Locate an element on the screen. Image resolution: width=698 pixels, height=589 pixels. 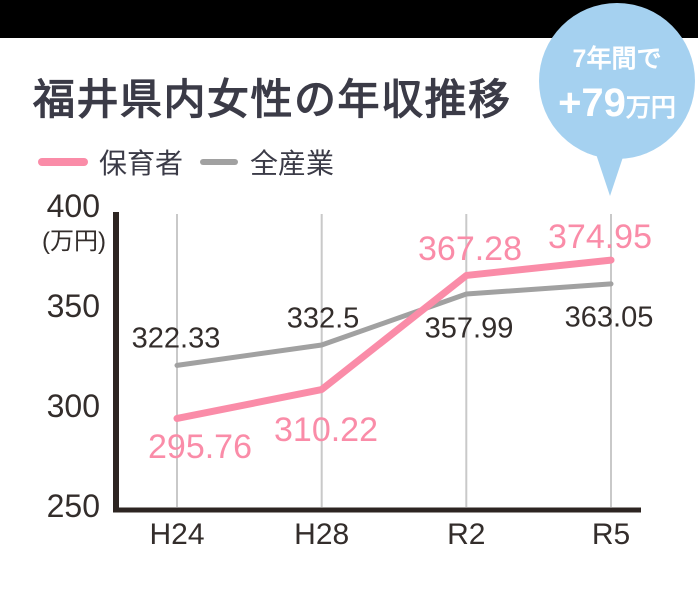
legend-swatch-zensangyo is located at coordinates (219, 162).